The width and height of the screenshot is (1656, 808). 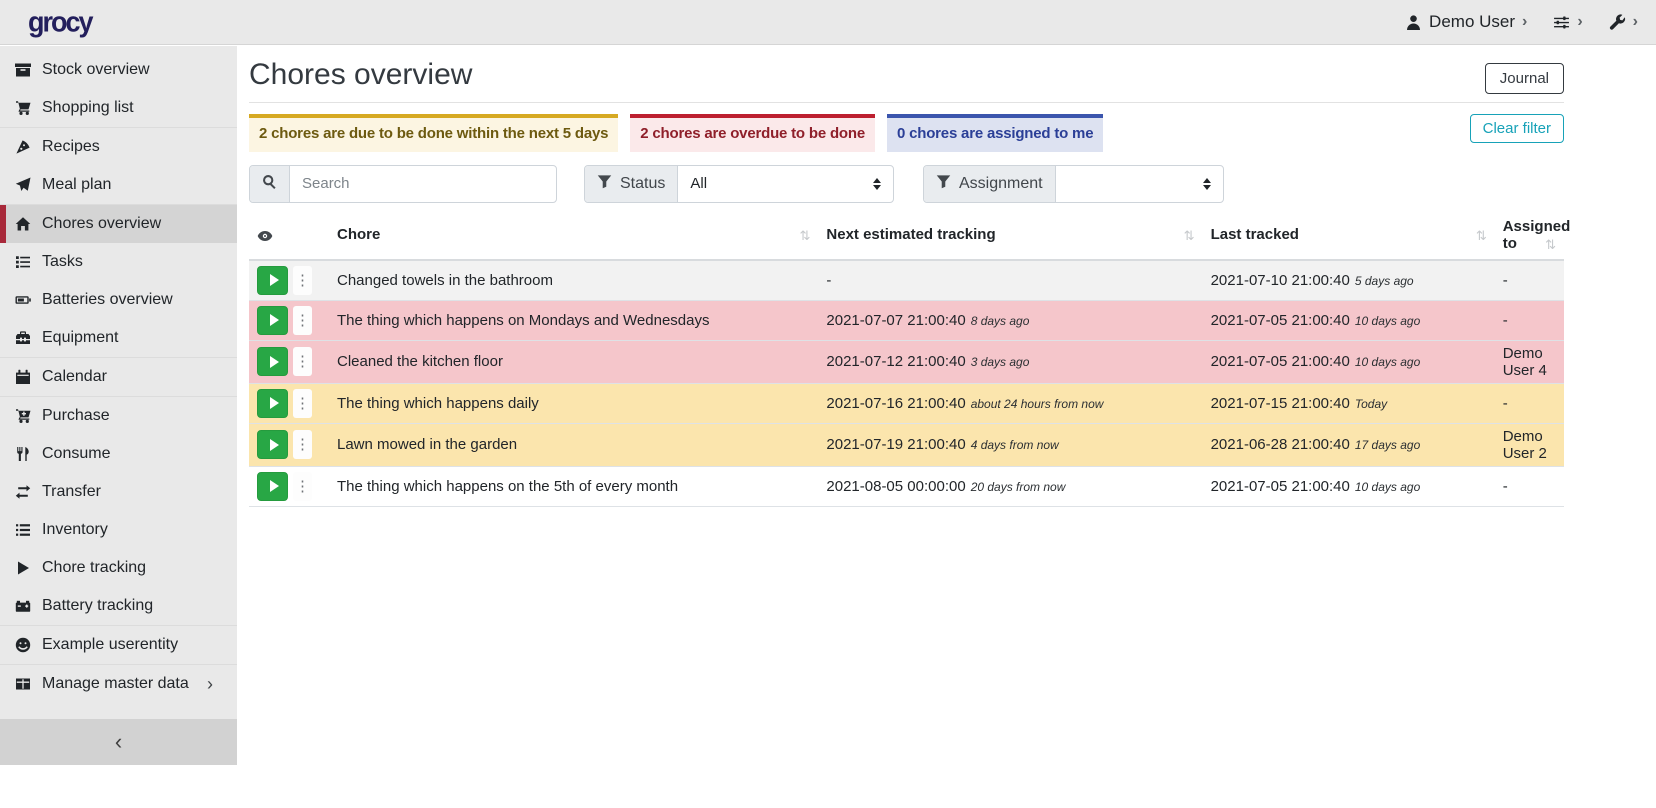 I want to click on top-navbar: grocy Demo User › › ›, so click(x=828, y=22).